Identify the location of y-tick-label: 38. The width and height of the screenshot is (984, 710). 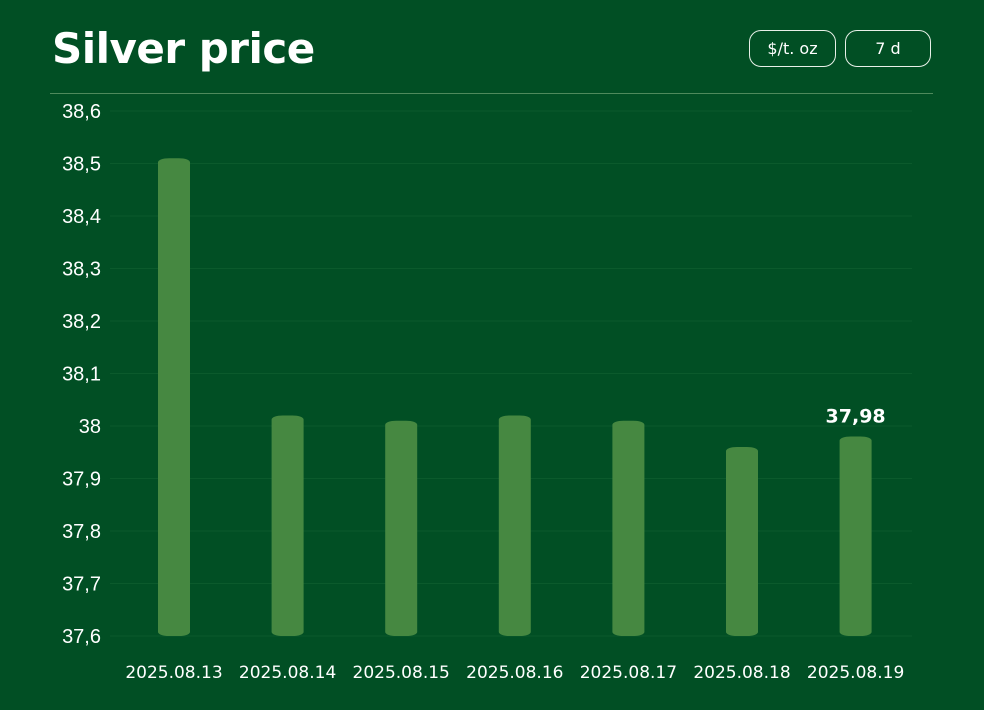
(90, 427).